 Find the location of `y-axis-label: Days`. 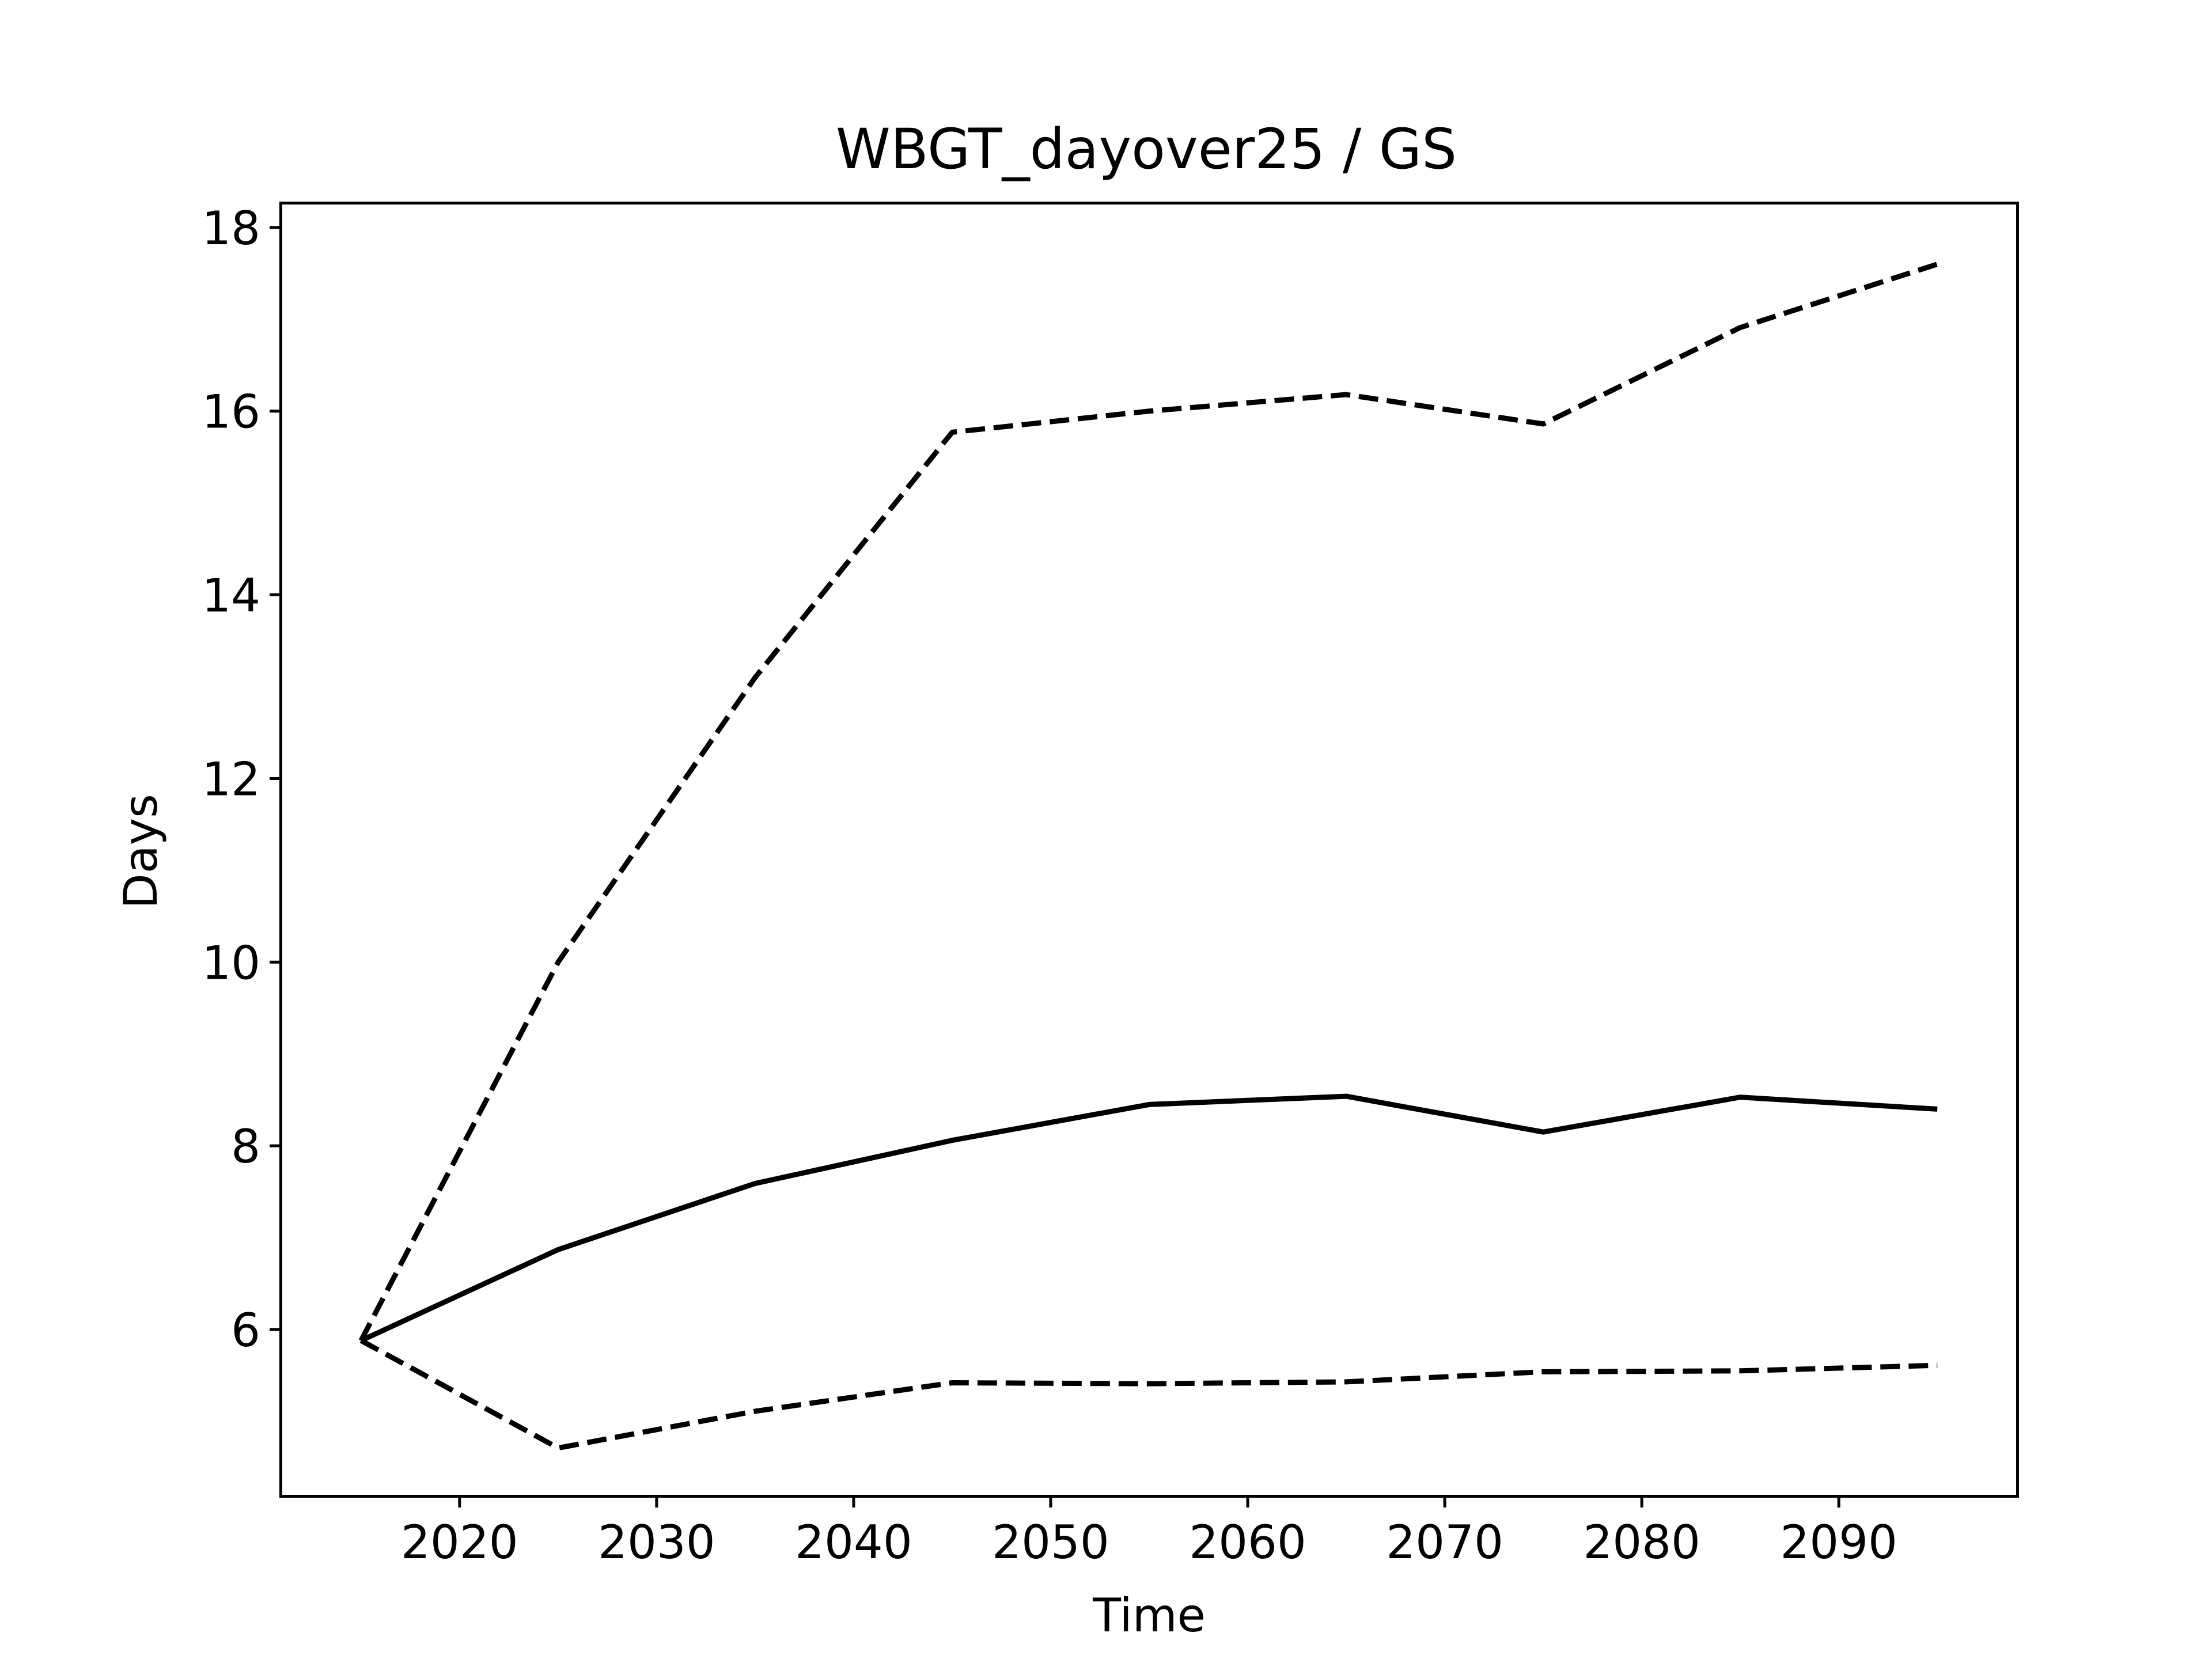

y-axis-label: Days is located at coordinates (141, 851).